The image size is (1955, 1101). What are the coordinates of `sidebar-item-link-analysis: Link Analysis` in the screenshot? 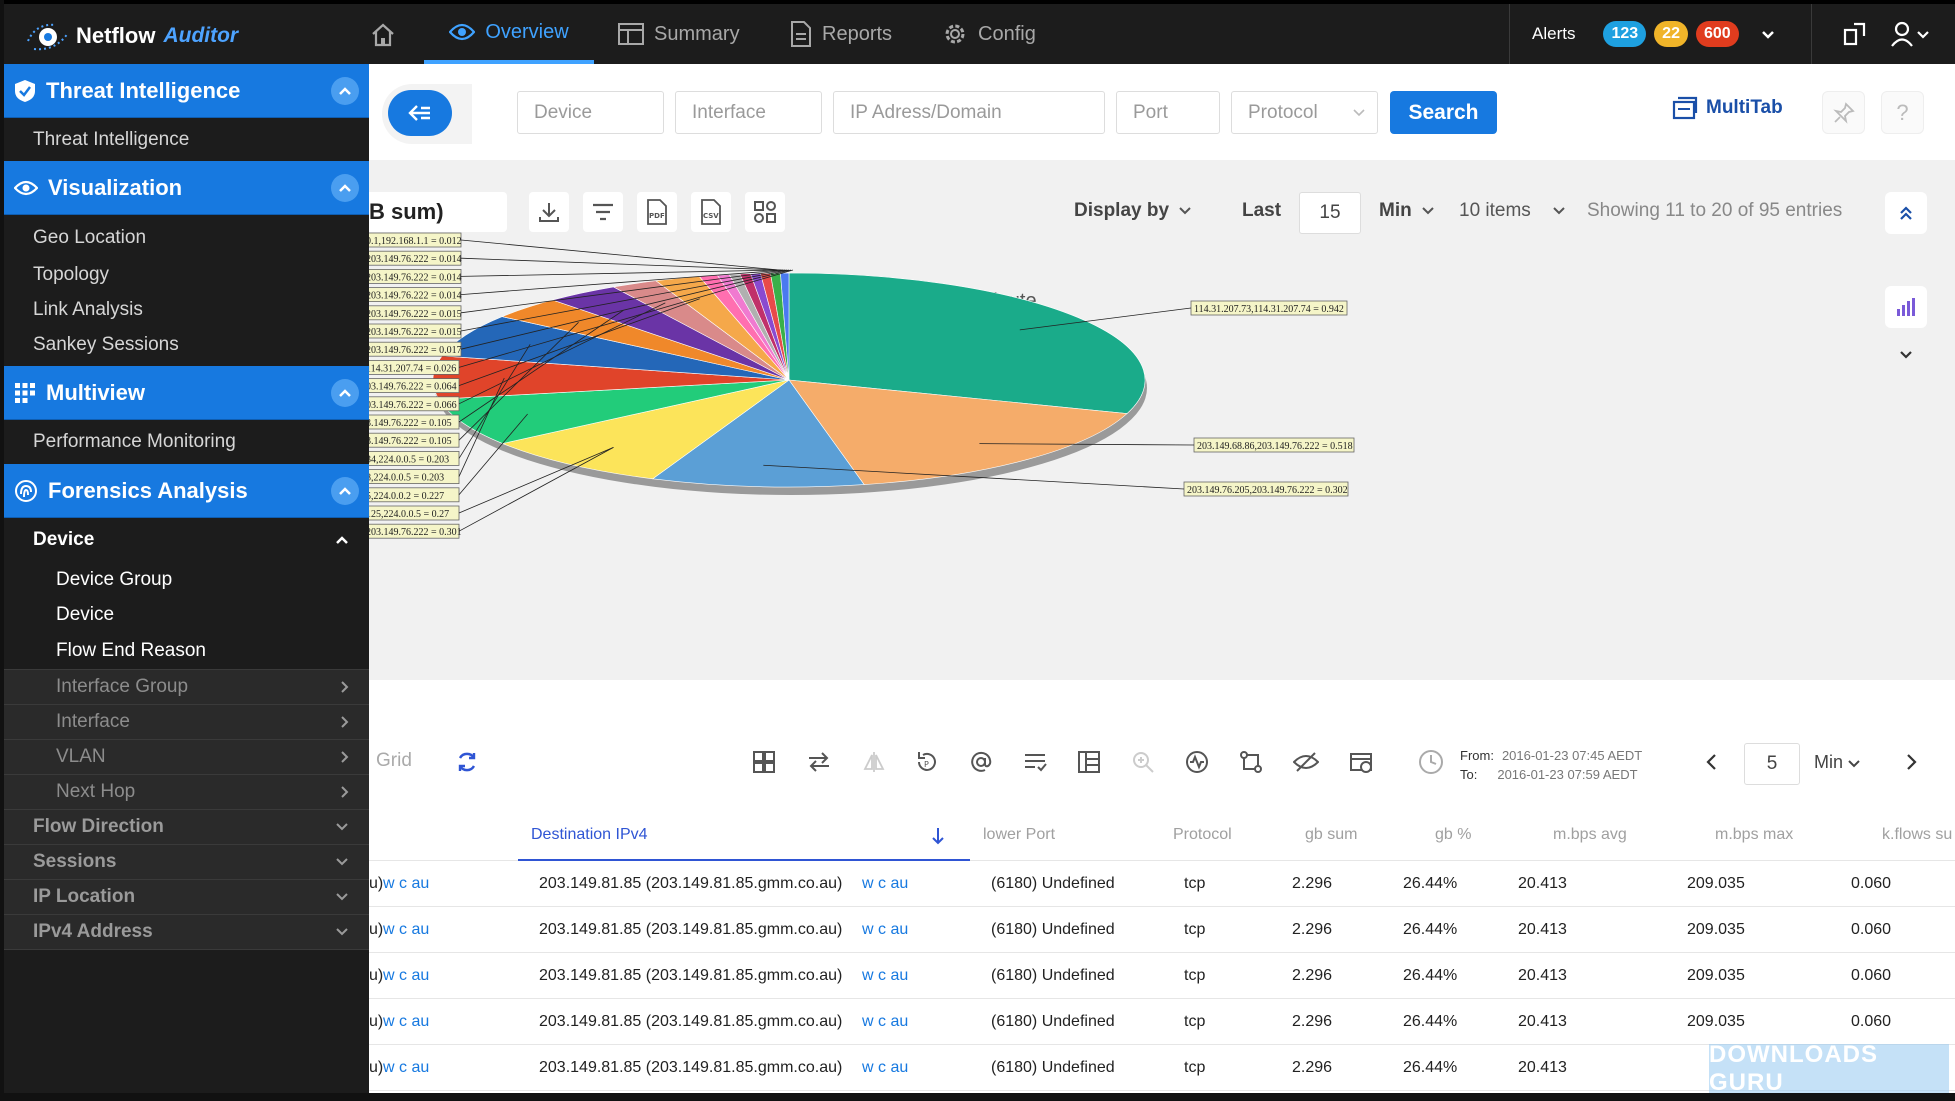 It's located at (88, 309).